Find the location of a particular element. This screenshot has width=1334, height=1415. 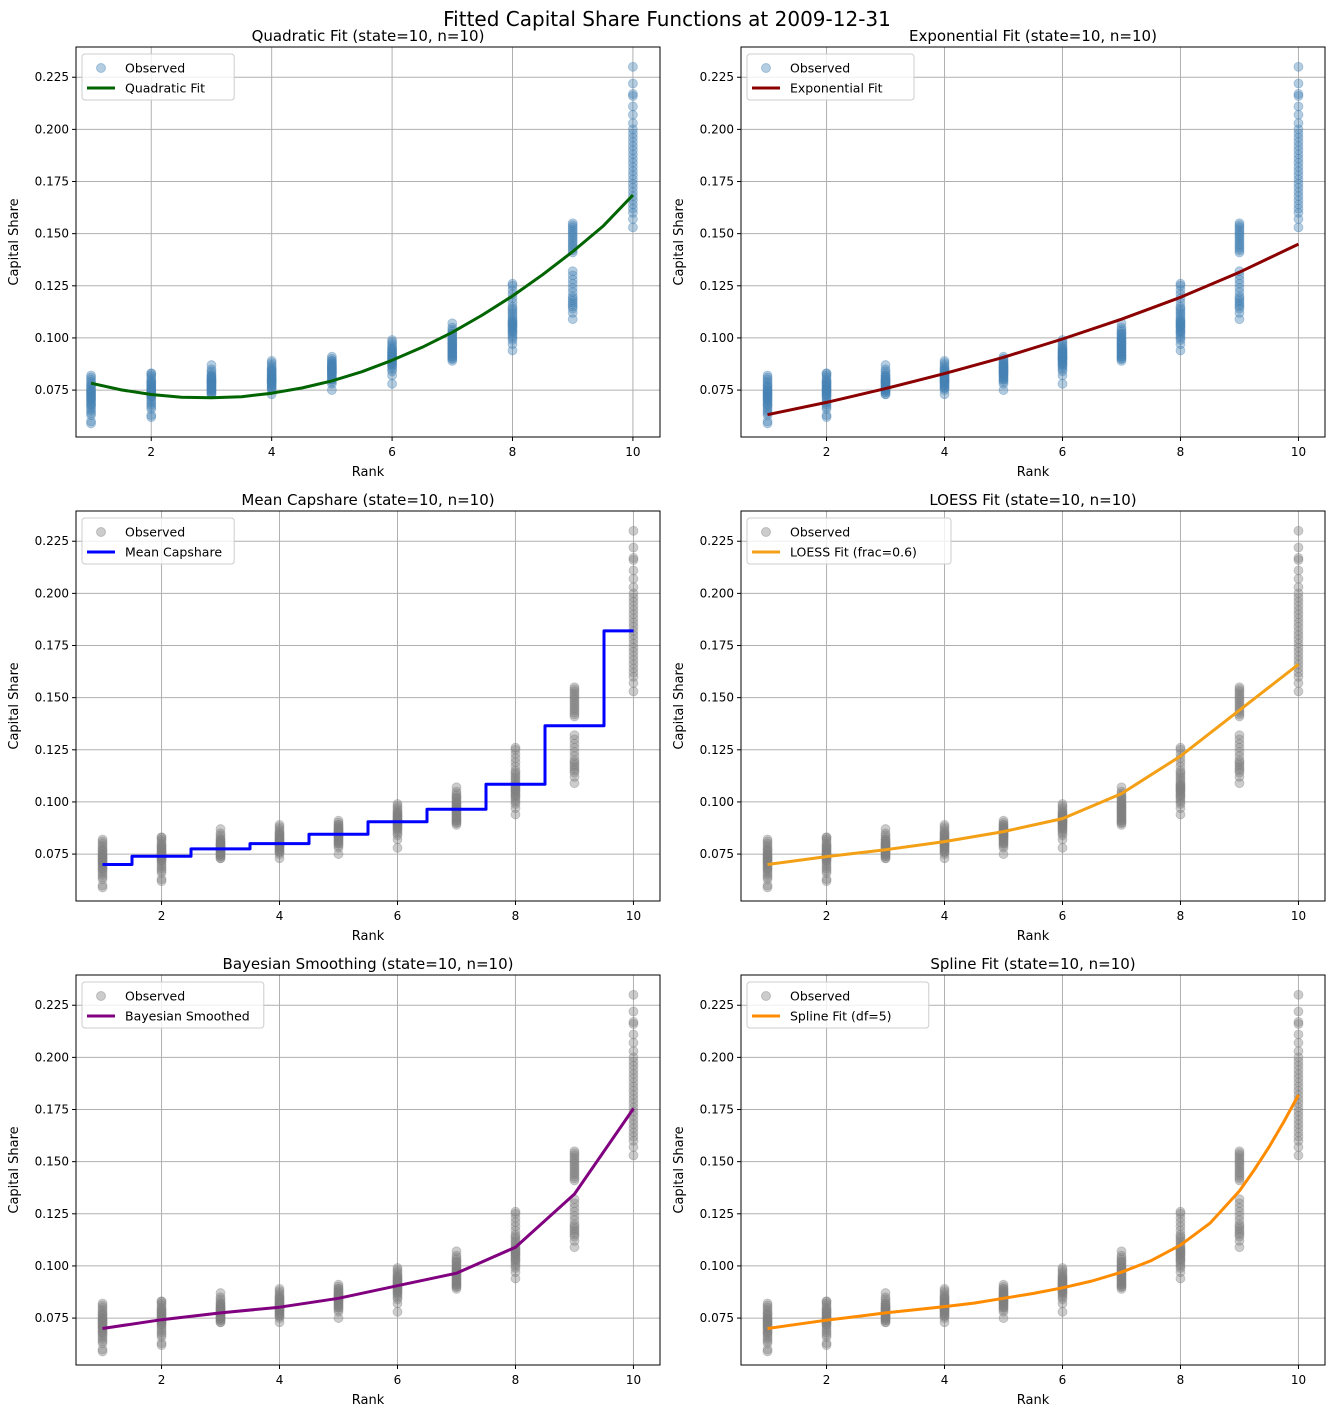

x-tick-label: 10 is located at coordinates (1298, 916).